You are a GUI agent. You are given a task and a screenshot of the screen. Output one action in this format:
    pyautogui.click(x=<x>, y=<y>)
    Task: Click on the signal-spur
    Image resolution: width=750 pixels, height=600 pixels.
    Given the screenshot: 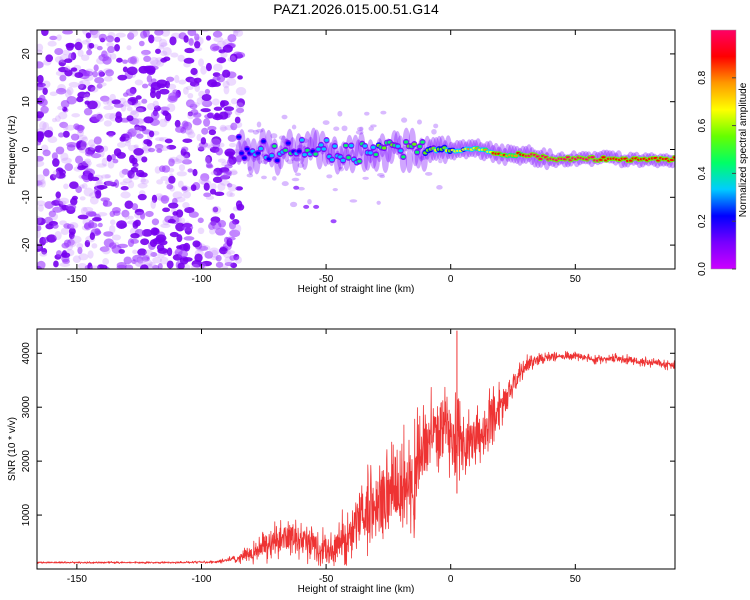 What is the action you would take?
    pyautogui.click(x=333, y=221)
    